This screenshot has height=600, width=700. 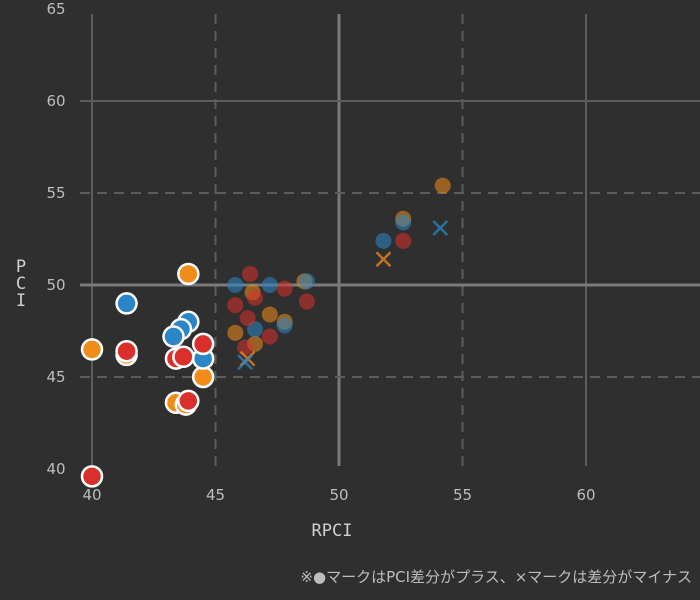 What do you see at coordinates (55, 101) in the screenshot?
I see `y-tick-label: 60` at bounding box center [55, 101].